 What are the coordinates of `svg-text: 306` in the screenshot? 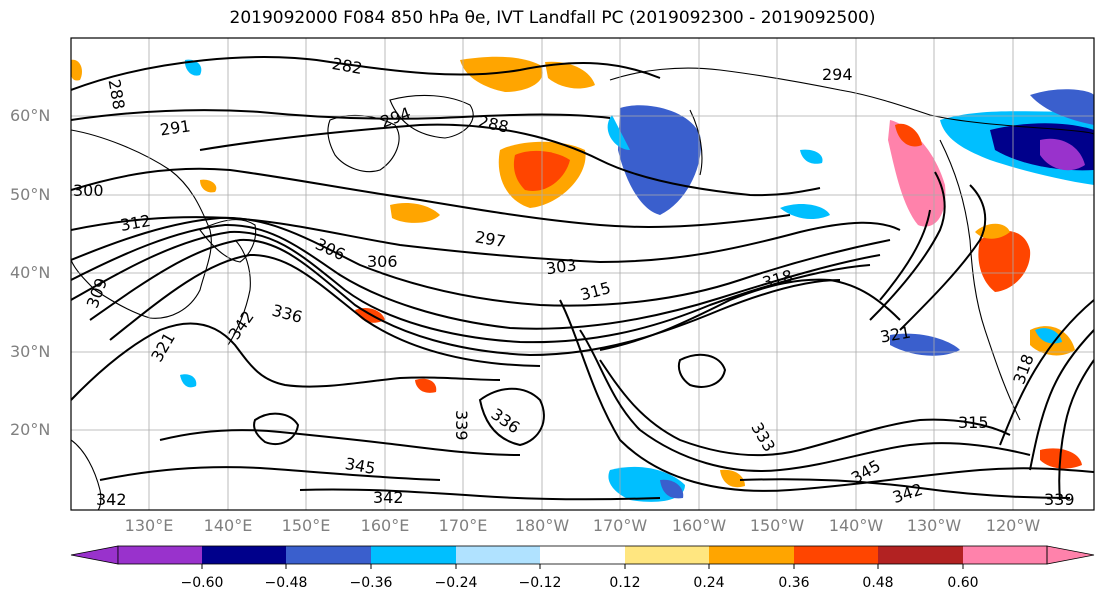 It's located at (382, 261).